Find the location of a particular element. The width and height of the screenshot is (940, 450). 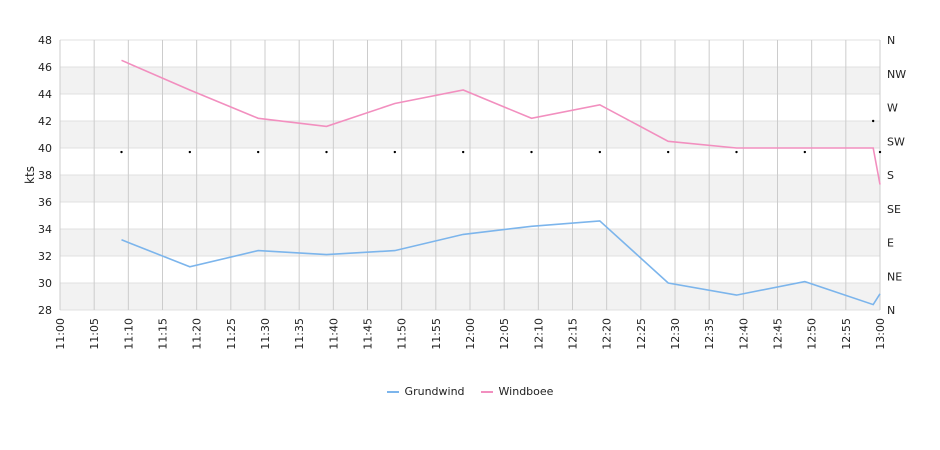

y-tick-label: 40 is located at coordinates (45, 148).